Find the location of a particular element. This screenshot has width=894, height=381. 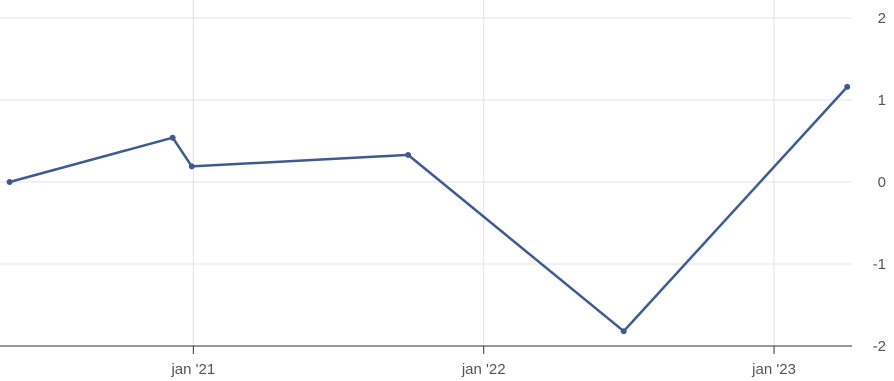

x-axis: jan '21 jan '22 jan '23 is located at coordinates (426, 361).